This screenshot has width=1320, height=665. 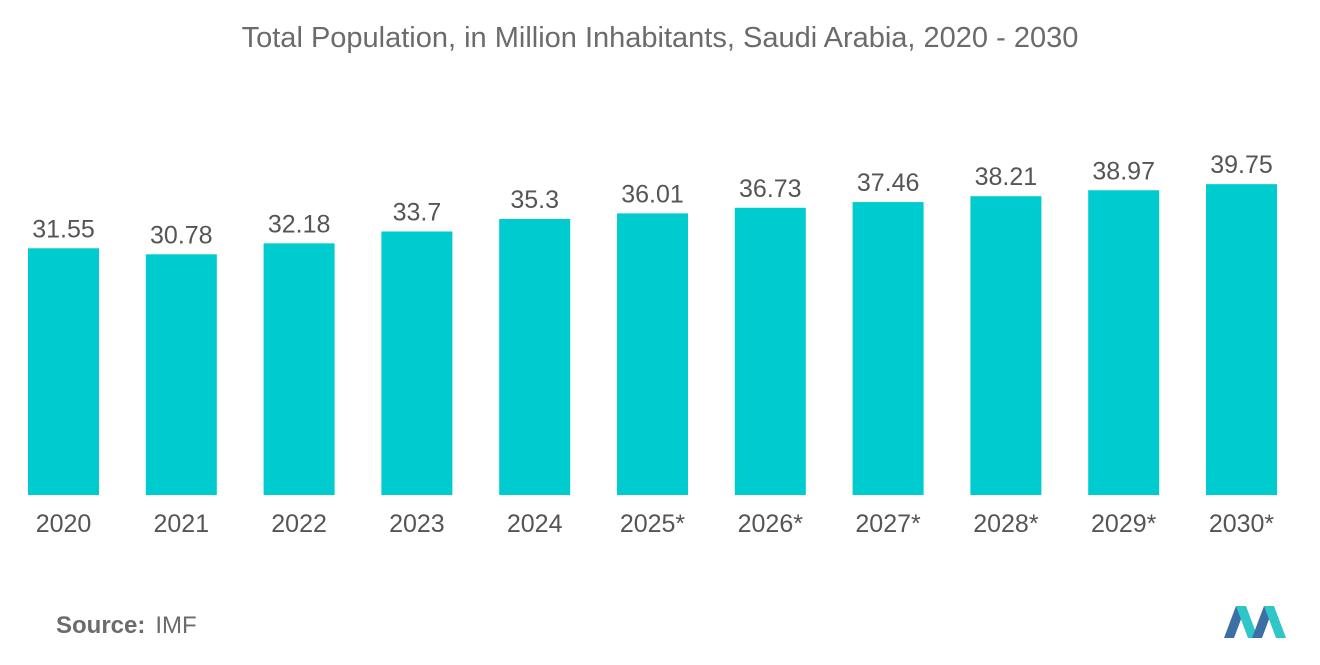 I want to click on source-label: Source:, so click(x=101, y=625).